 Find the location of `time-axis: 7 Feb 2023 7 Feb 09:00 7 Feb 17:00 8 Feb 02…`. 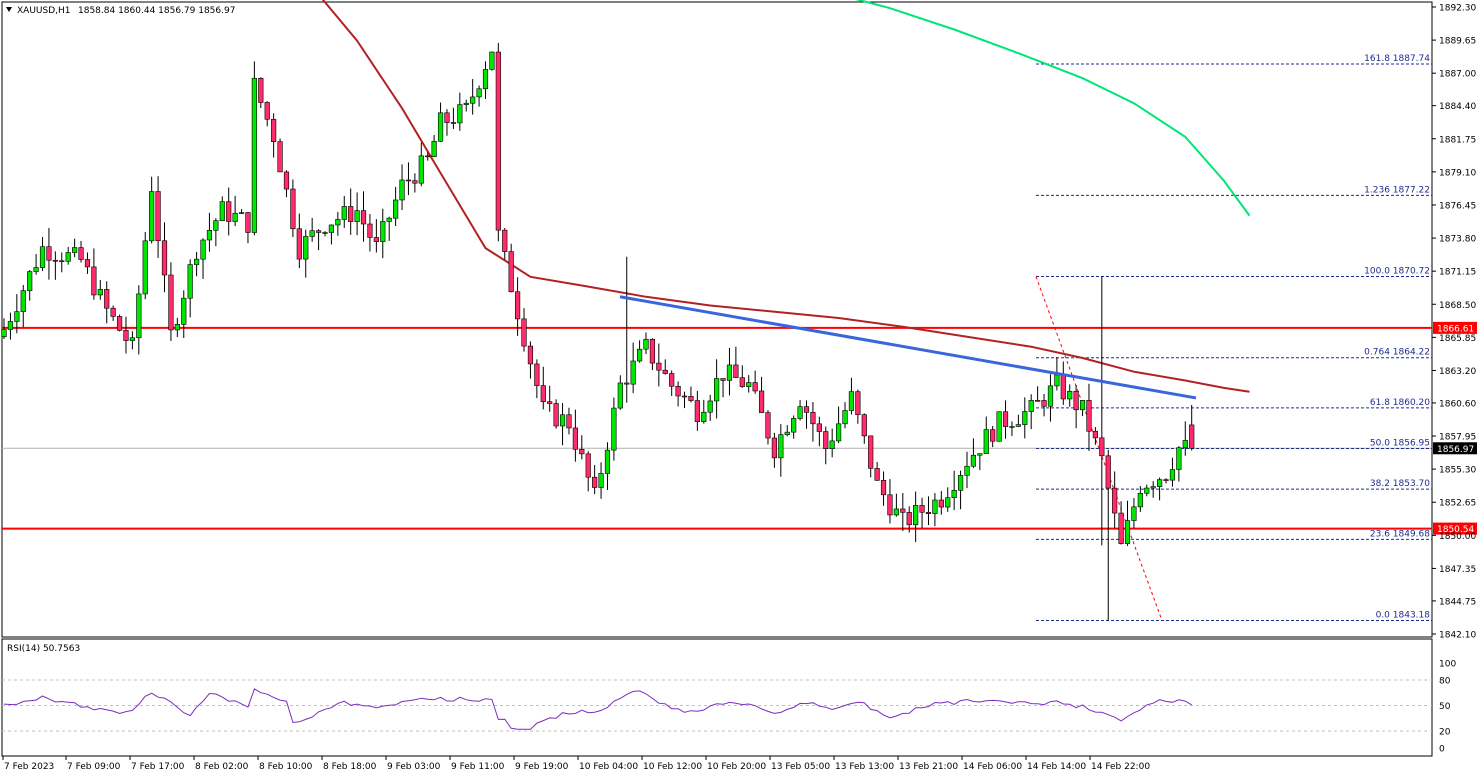

time-axis: 7 Feb 2023 7 Feb 09:00 7 Feb 17:00 8 Feb 02… is located at coordinates (576, 764).